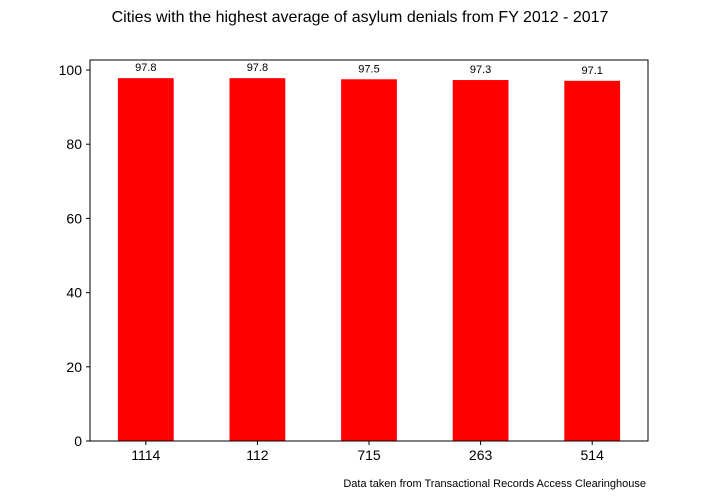  Describe the element at coordinates (74, 218) in the screenshot. I see `y-tick-label-60: 60` at that location.